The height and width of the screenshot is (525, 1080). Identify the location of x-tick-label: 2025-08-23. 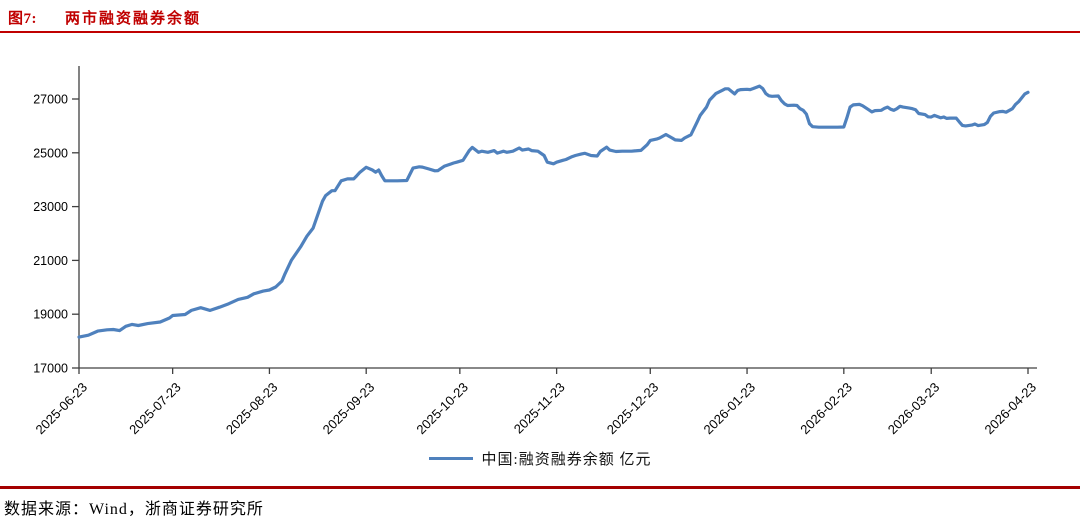
(252, 409).